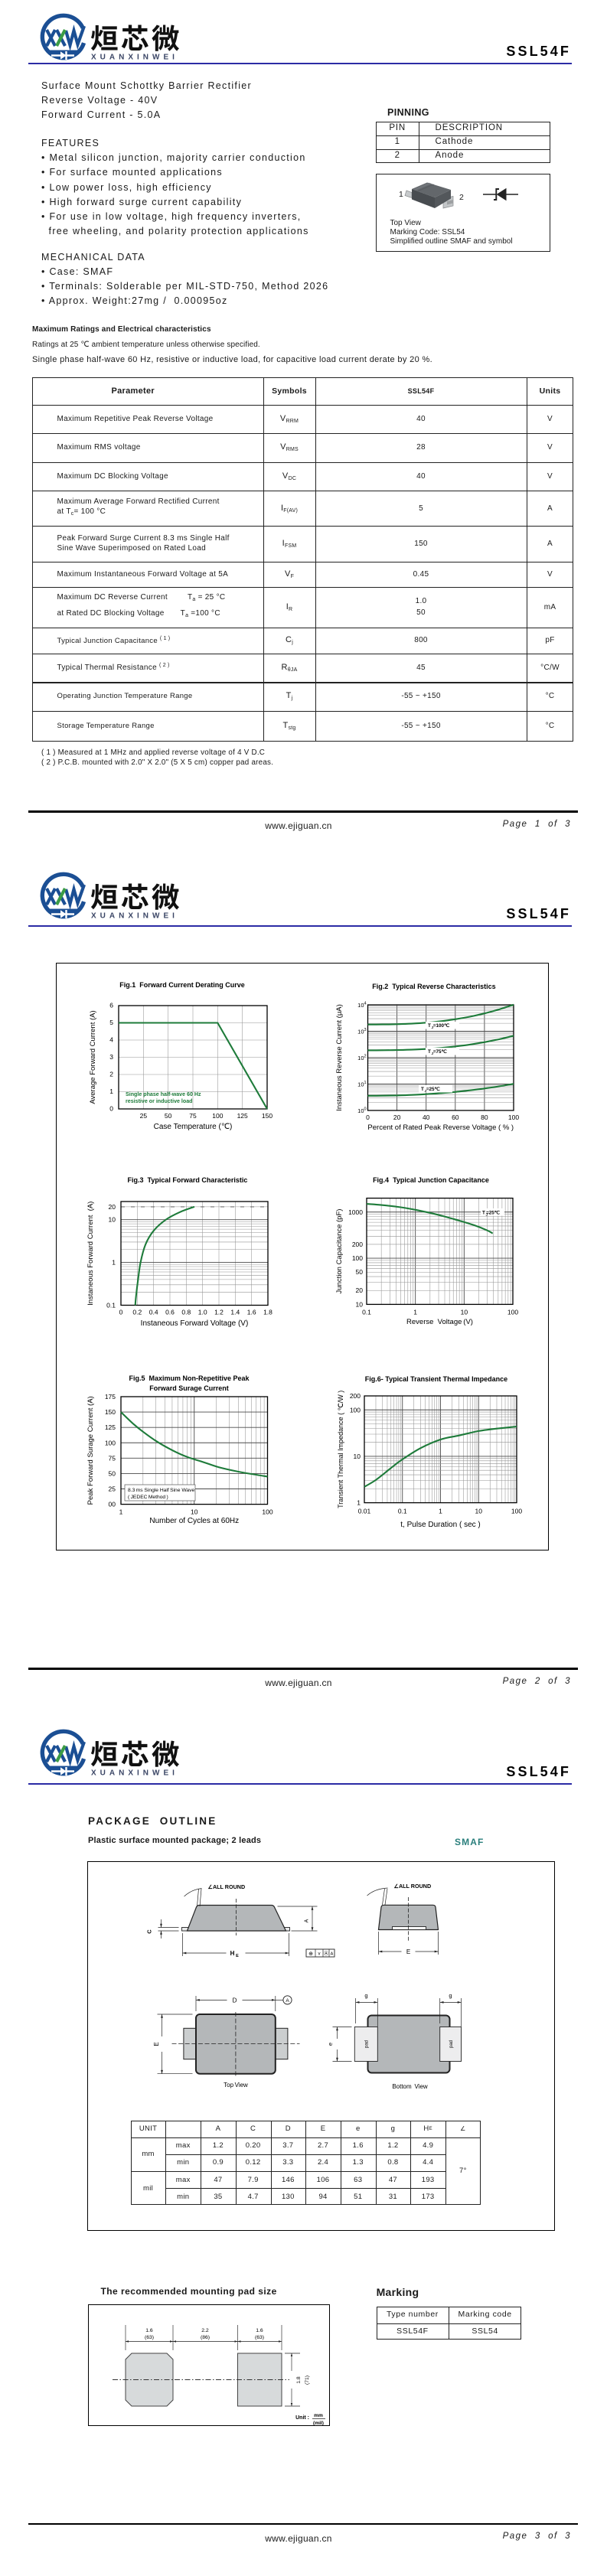 This screenshot has height=2576, width=607. I want to click on svg-text: ( JEDEC Method ), so click(148, 1497).